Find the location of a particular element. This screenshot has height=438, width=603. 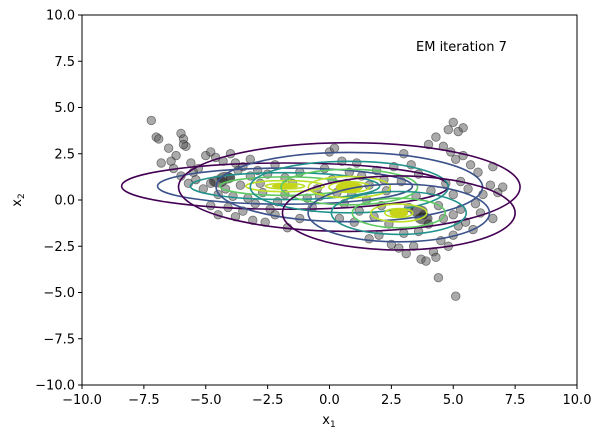

em-iteration-annotation: EM iteration 7 is located at coordinates (461, 47).